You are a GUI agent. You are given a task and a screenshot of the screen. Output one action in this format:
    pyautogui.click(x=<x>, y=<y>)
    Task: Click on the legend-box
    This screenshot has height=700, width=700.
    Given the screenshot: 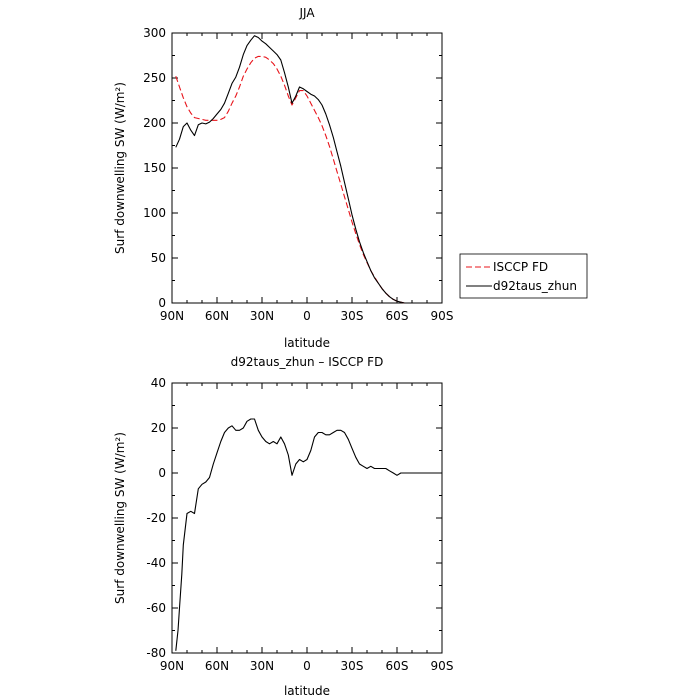 What is the action you would take?
    pyautogui.click(x=523, y=276)
    